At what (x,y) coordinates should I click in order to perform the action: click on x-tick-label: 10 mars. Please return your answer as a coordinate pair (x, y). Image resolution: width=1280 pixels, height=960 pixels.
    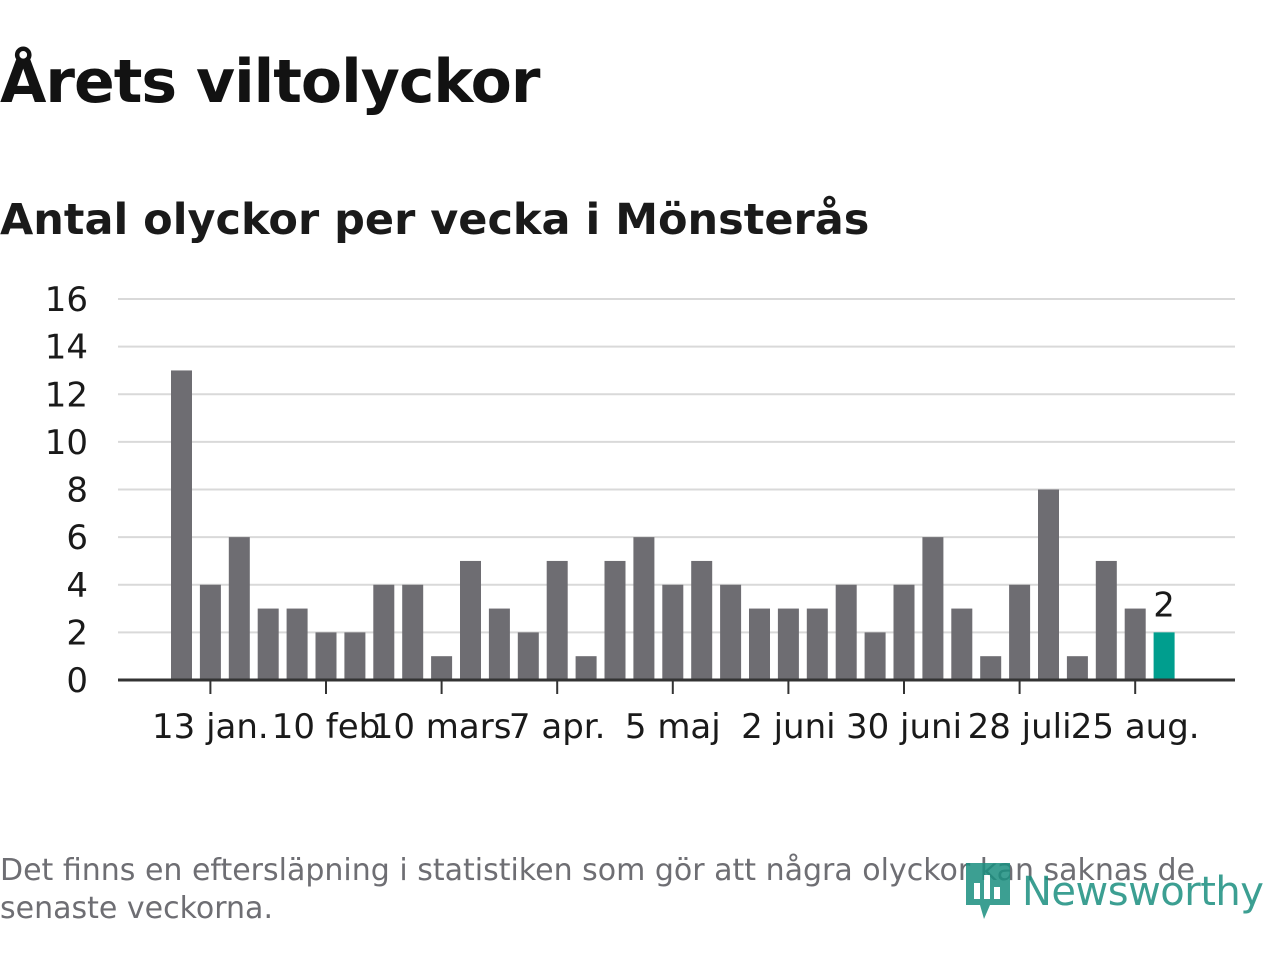
    Looking at the image, I should click on (442, 727).